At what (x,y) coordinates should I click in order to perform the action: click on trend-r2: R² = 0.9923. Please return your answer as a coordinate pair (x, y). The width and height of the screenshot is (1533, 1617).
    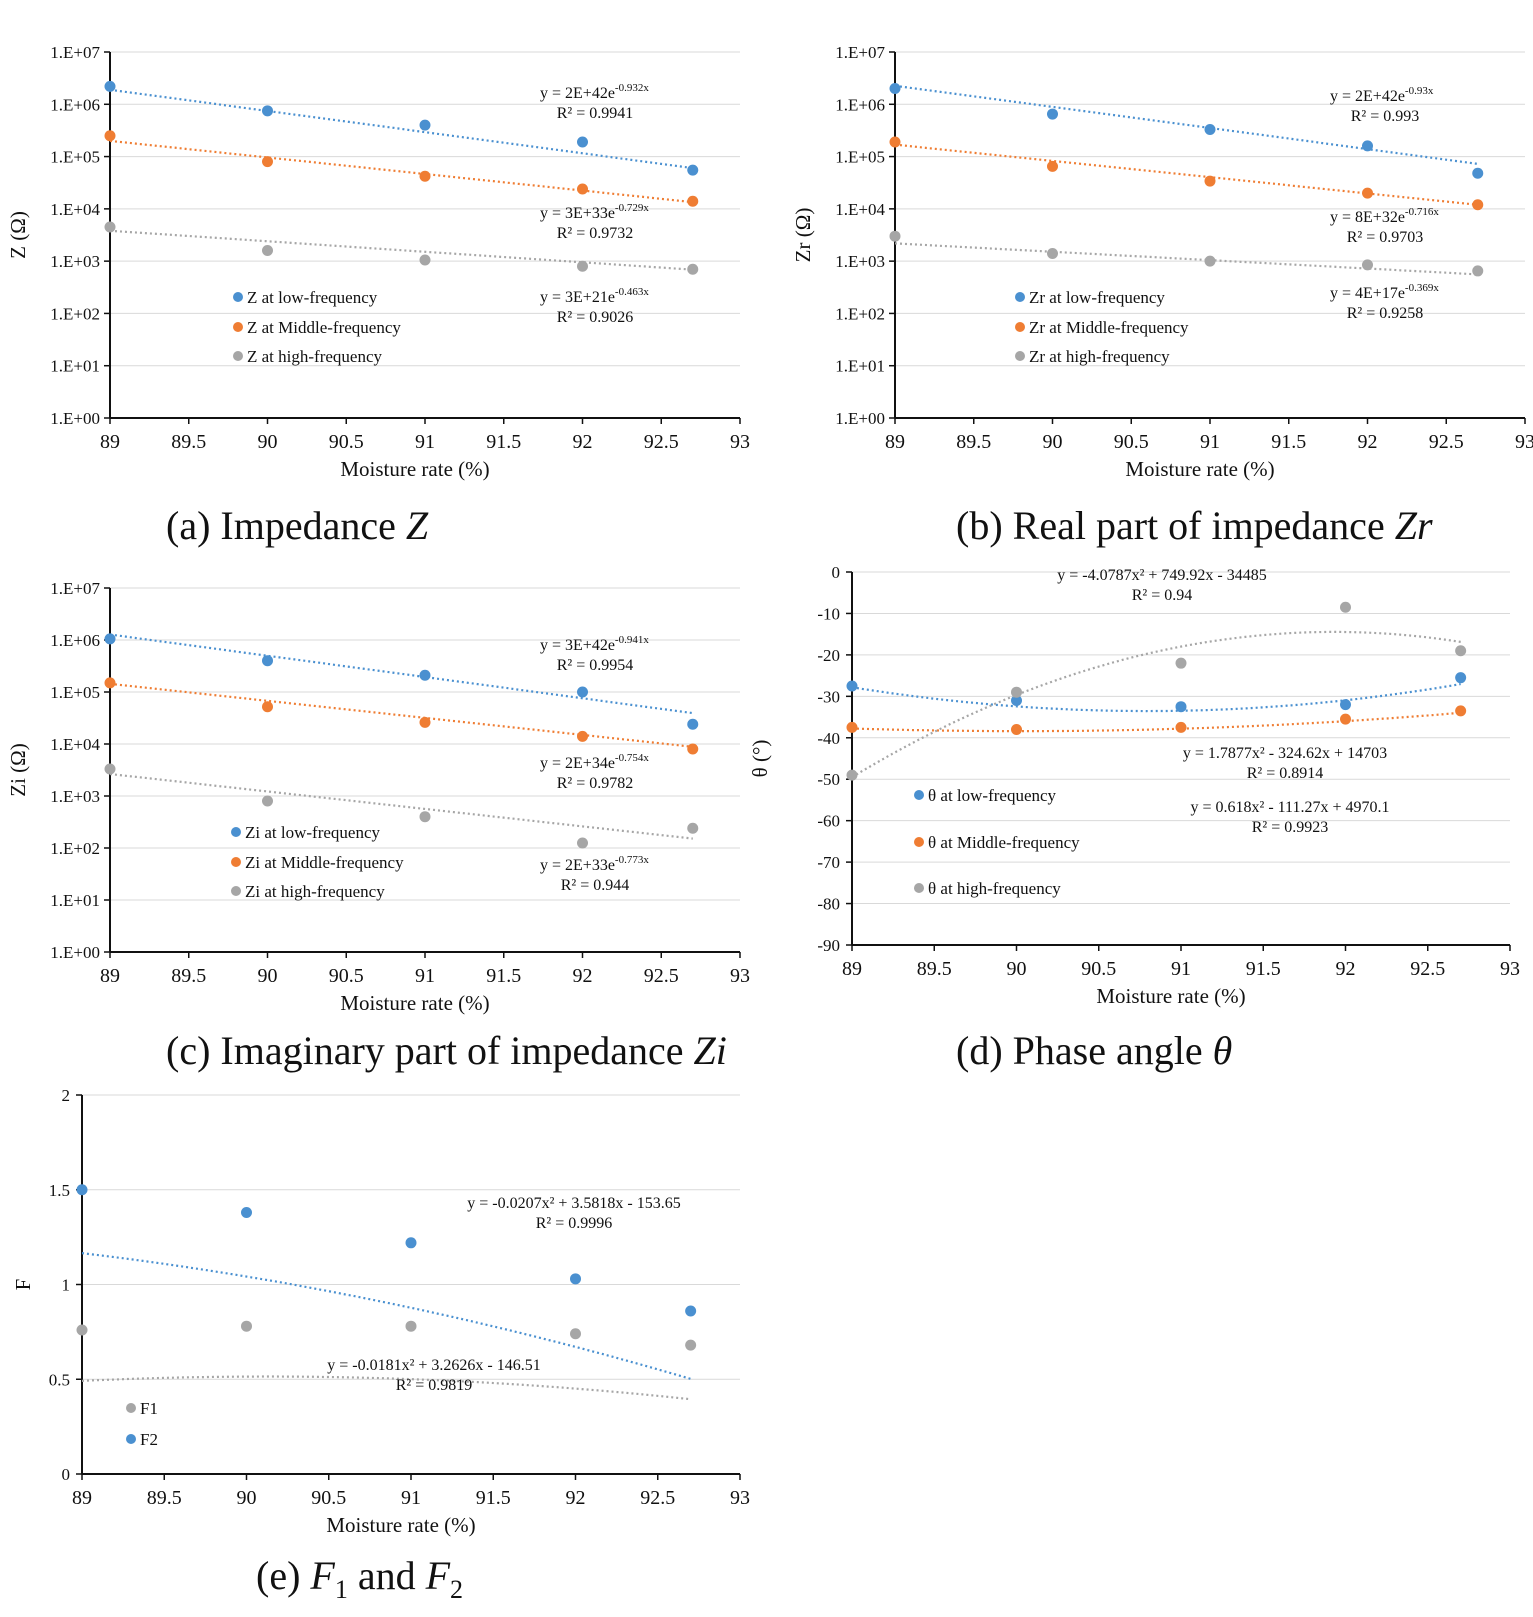
    Looking at the image, I should click on (1290, 827).